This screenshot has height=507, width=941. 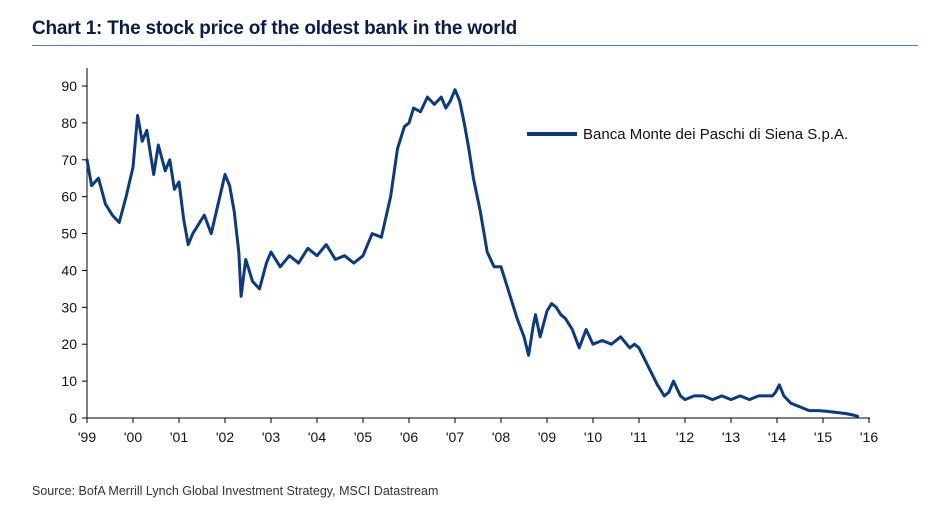 I want to click on y-tick-label: 20, so click(x=69, y=344).